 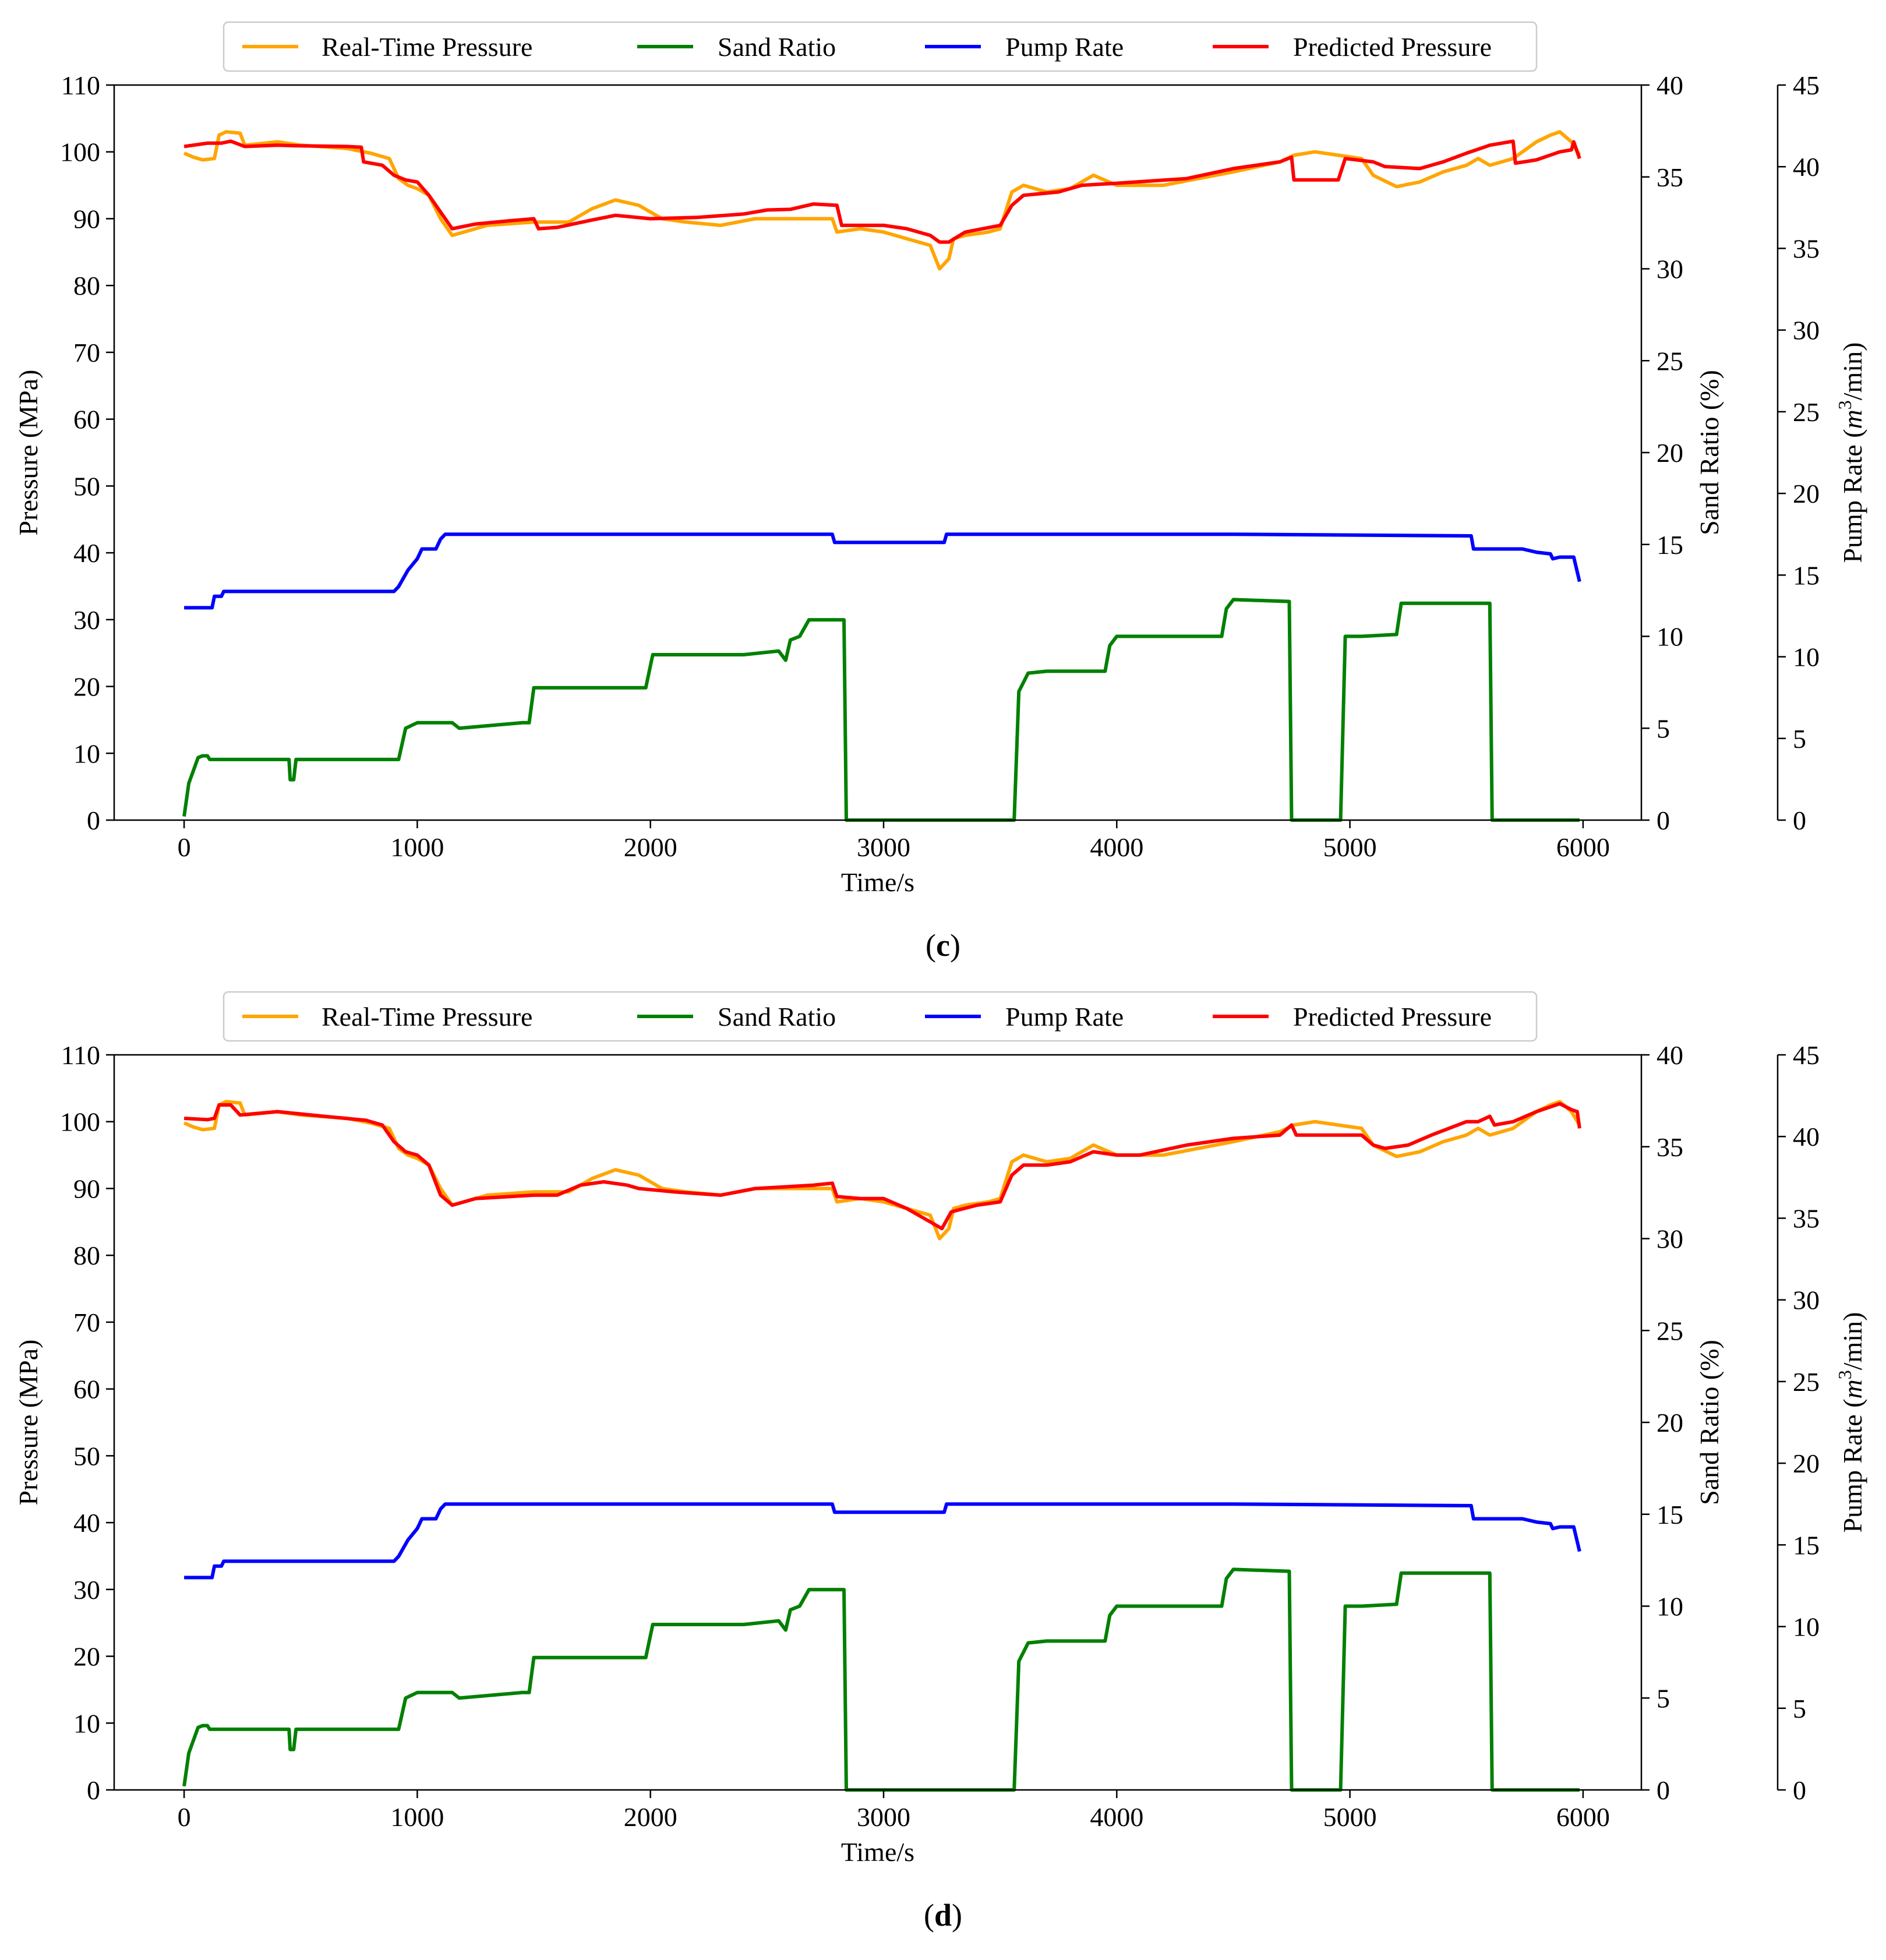 I want to click on y-right2-tick-label: 40, so click(x=1806, y=1137).